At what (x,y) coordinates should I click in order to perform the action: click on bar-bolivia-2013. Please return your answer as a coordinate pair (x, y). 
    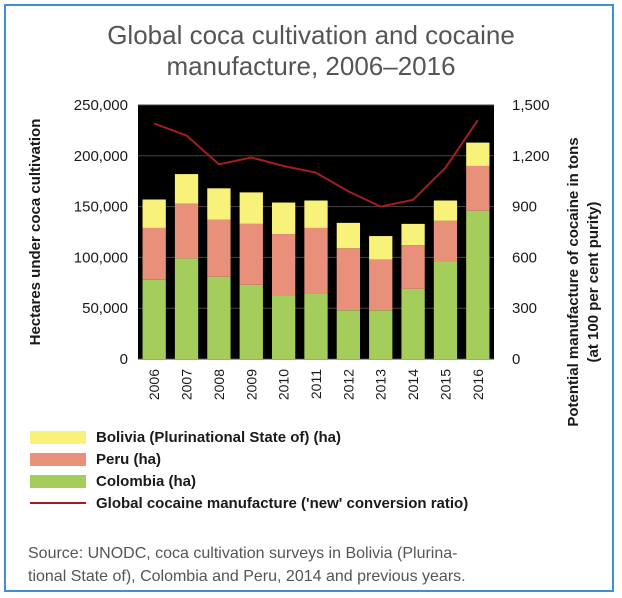
    Looking at the image, I should click on (381, 248).